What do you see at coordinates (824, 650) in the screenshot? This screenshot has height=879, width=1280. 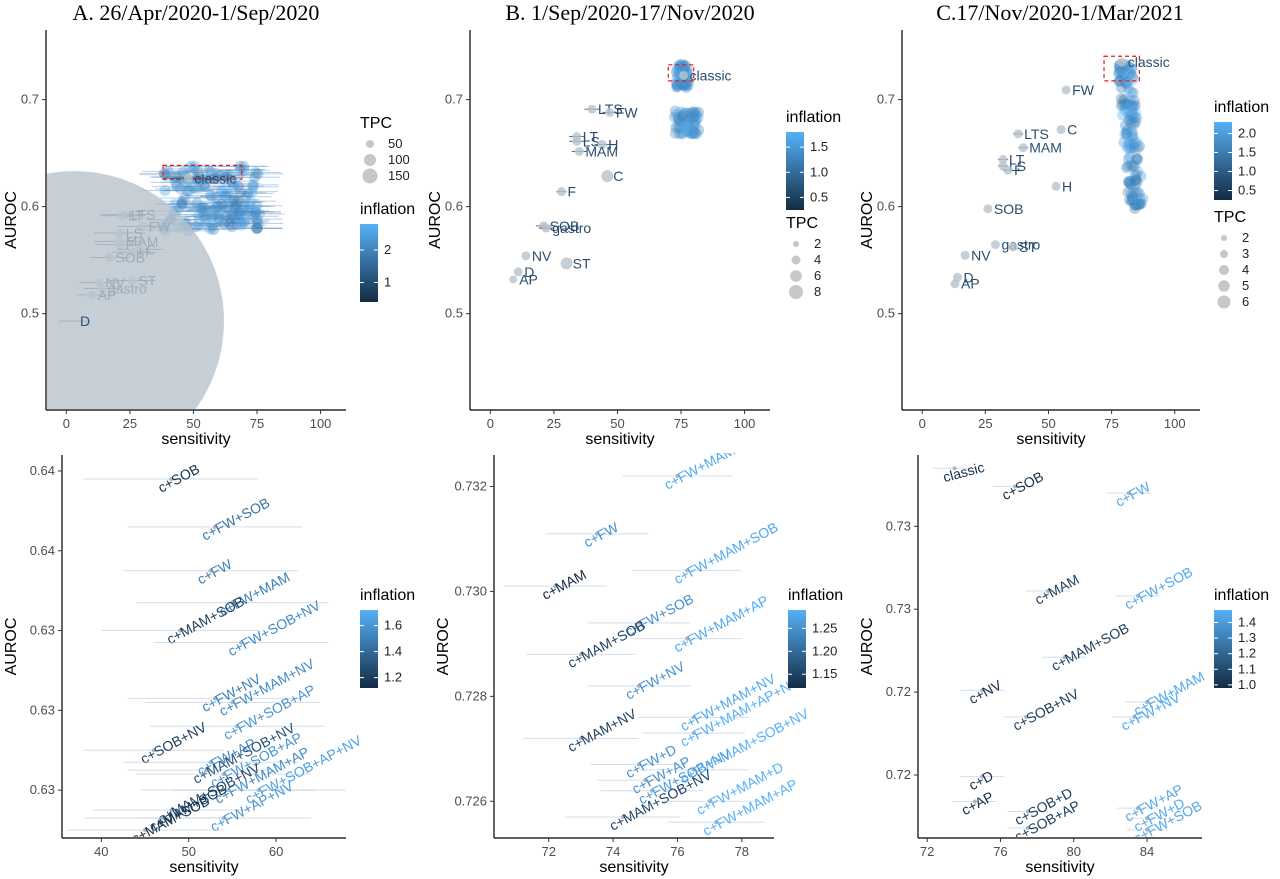 I see `legend-label: 1.20` at bounding box center [824, 650].